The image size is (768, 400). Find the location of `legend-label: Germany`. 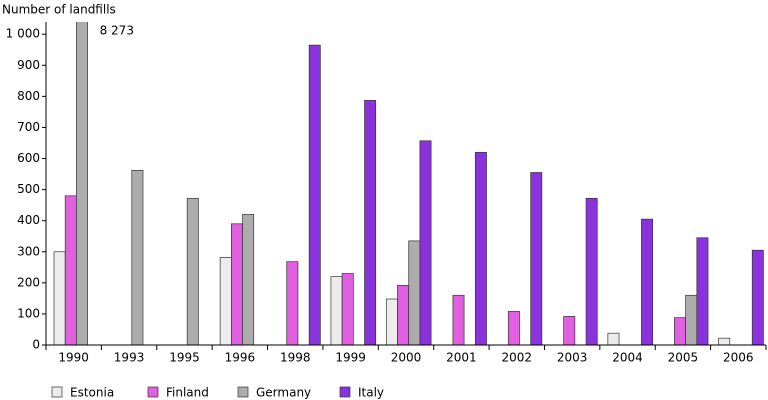

legend-label: Germany is located at coordinates (283, 393).